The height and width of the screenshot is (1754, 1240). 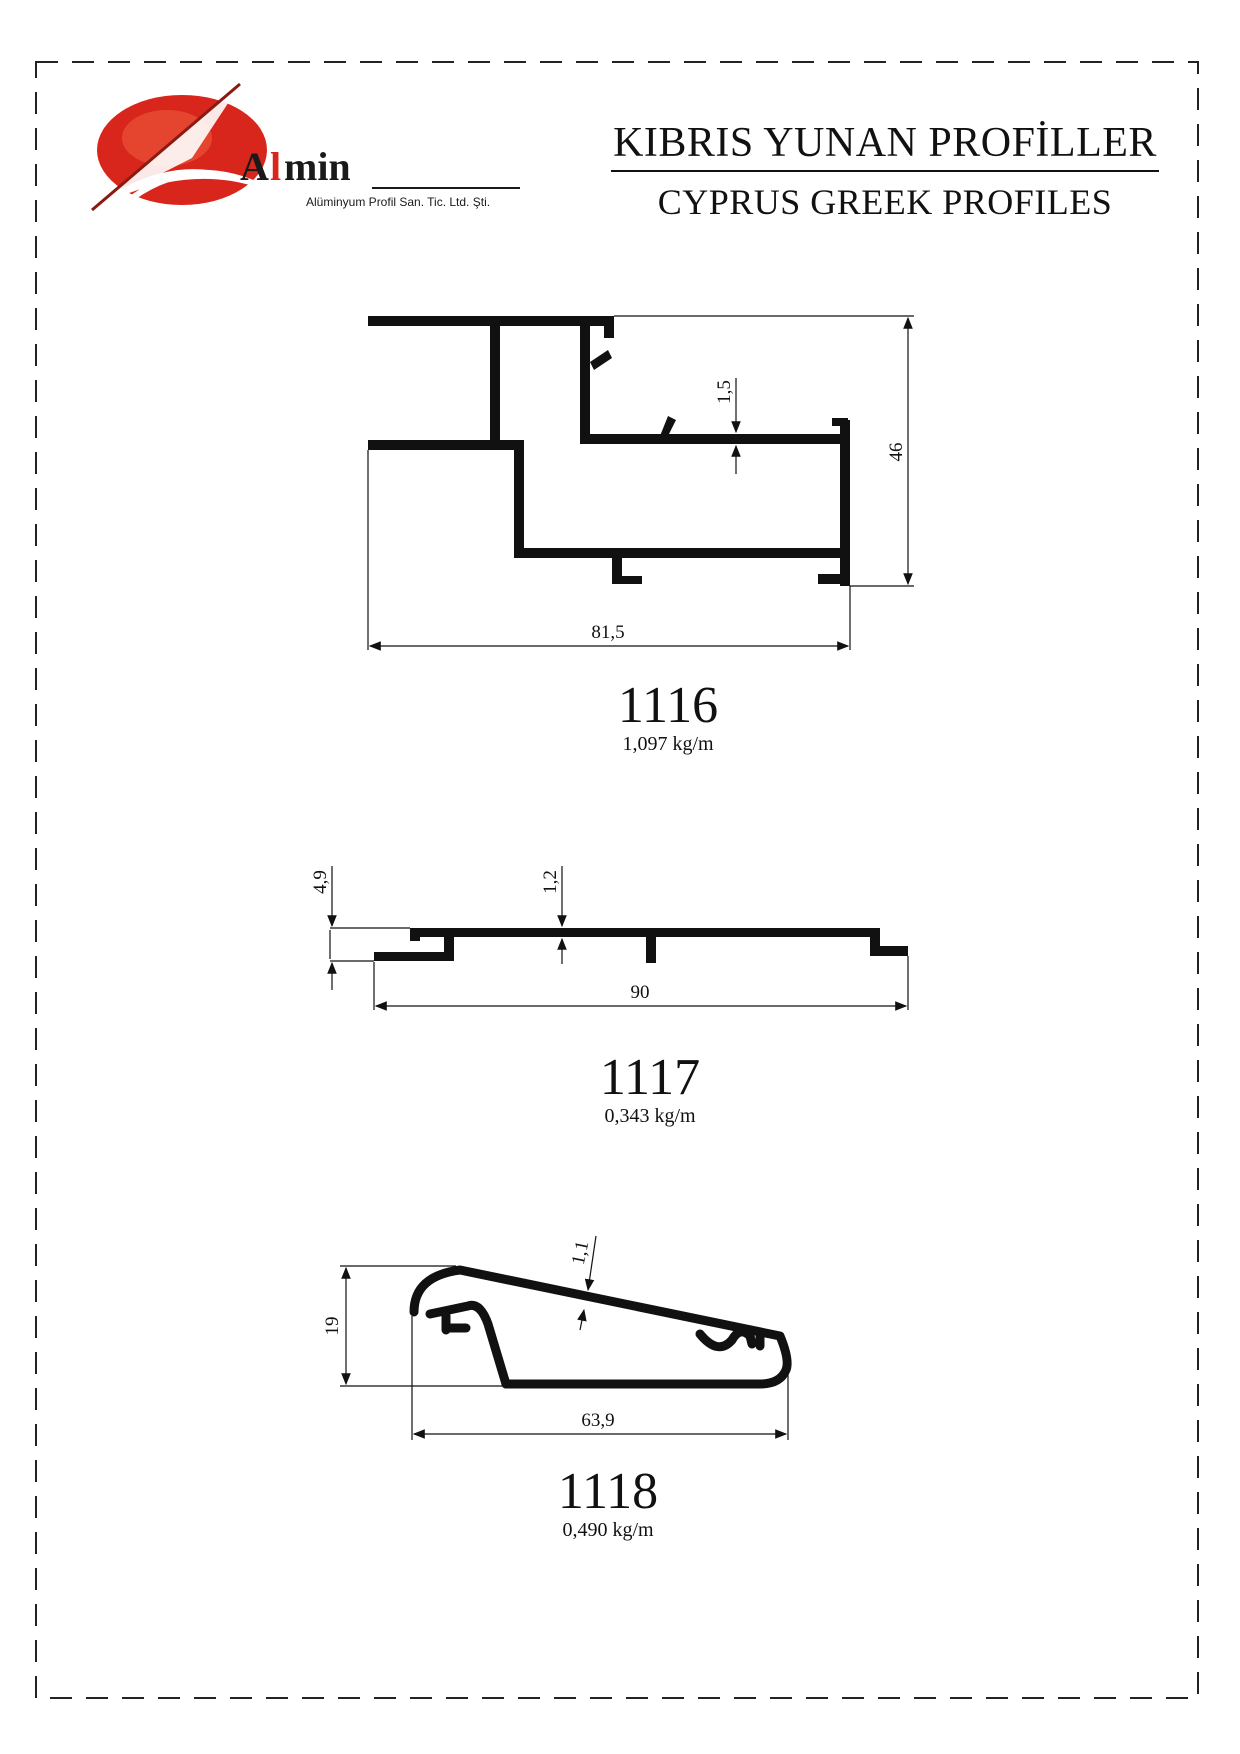 I want to click on profile-1117-height-label: 4,9, so click(x=320, y=882).